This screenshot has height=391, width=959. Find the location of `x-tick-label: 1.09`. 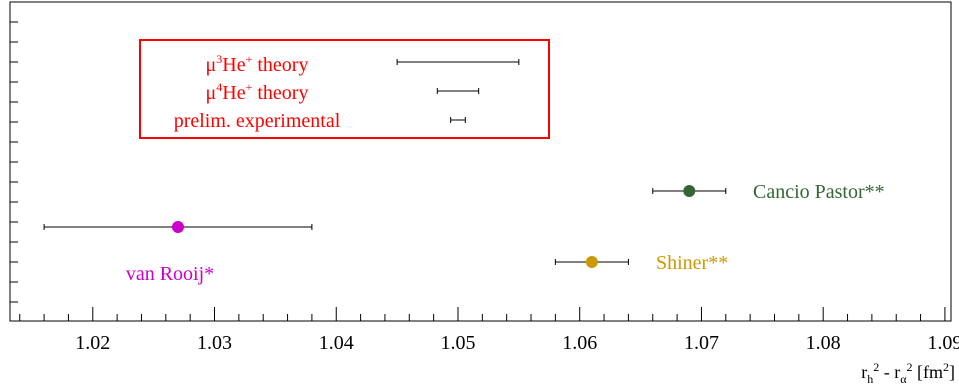

x-tick-label: 1.09 is located at coordinates (943, 343).